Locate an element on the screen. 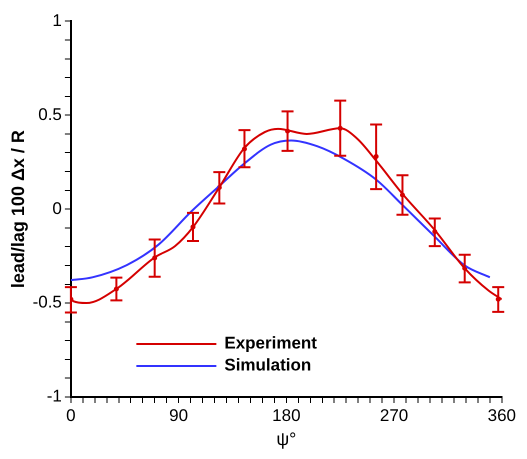 Image resolution: width=527 pixels, height=459 pixels. y-axis-title: lead/lag 100 Δx / R is located at coordinates (18, 209).